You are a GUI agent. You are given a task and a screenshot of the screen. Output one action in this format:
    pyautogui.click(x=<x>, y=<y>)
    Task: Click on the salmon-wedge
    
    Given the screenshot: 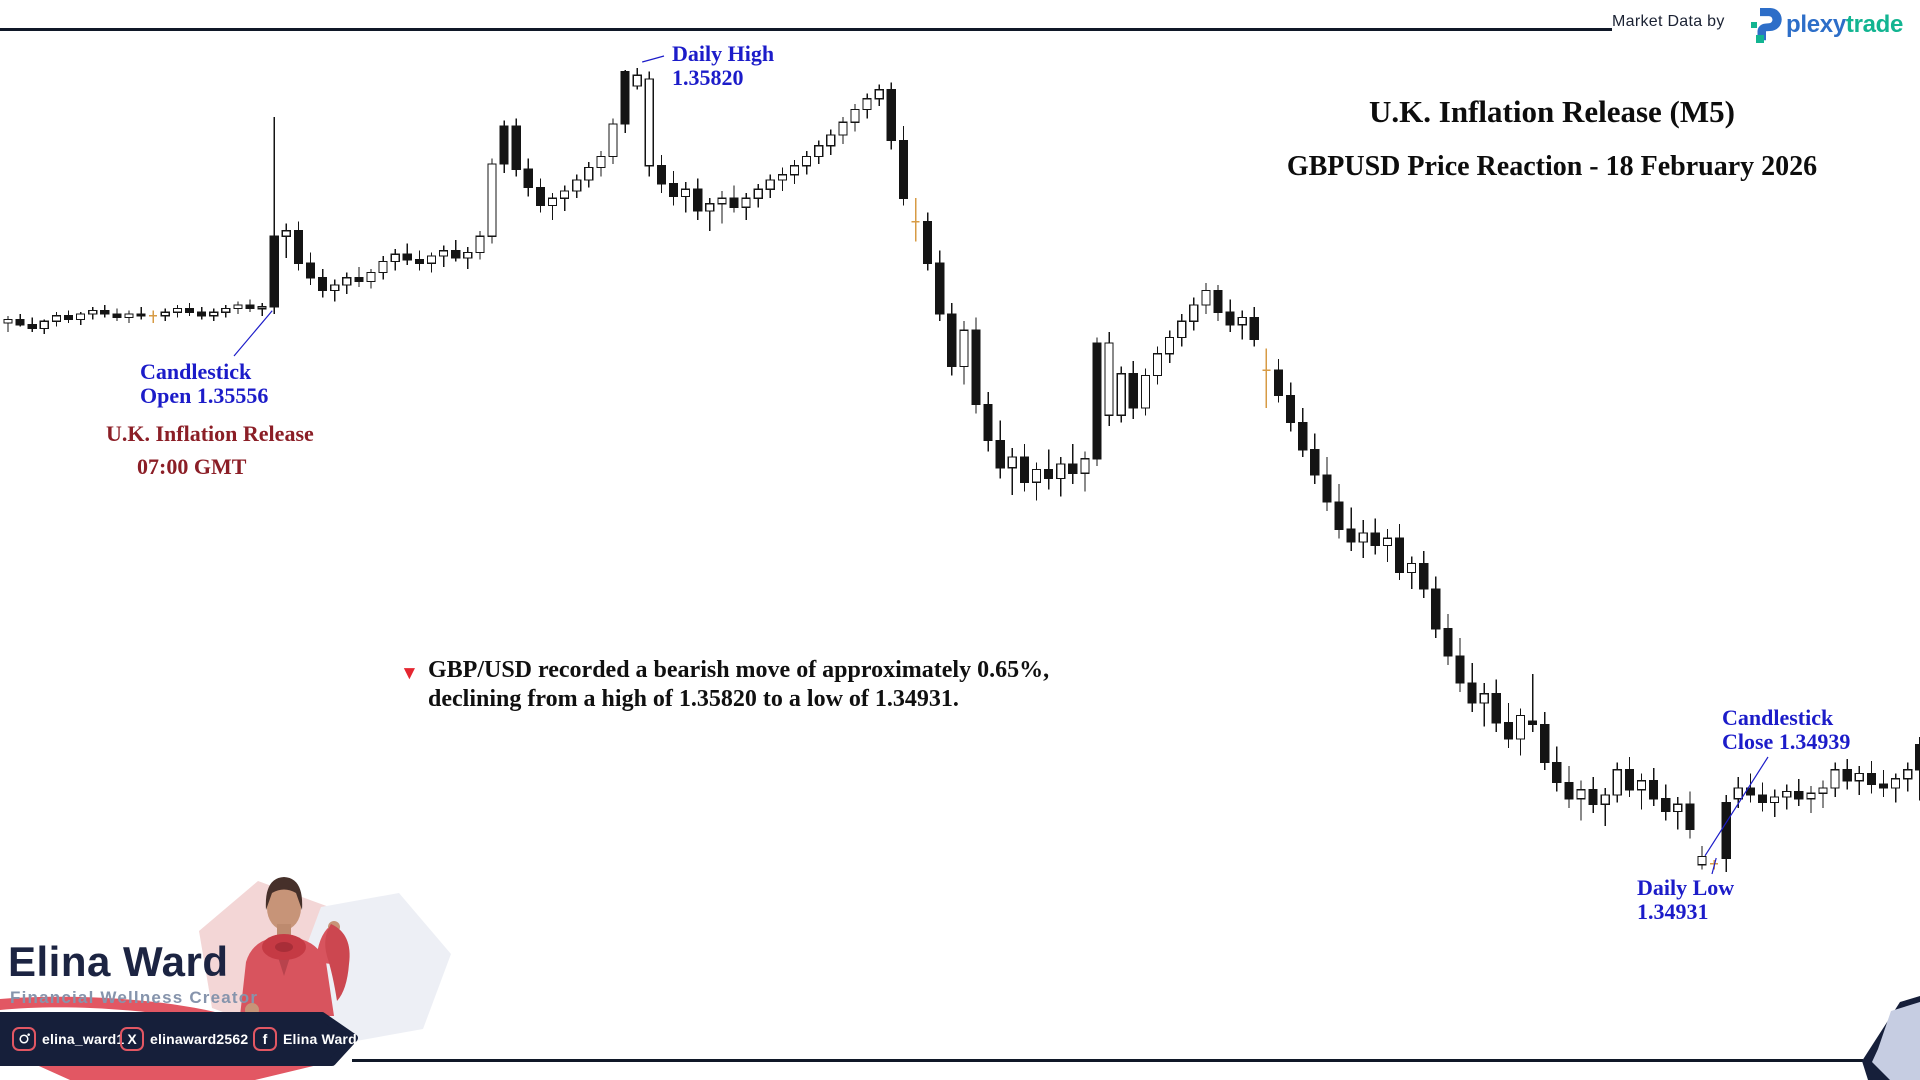 What is the action you would take?
    pyautogui.click(x=180, y=1071)
    